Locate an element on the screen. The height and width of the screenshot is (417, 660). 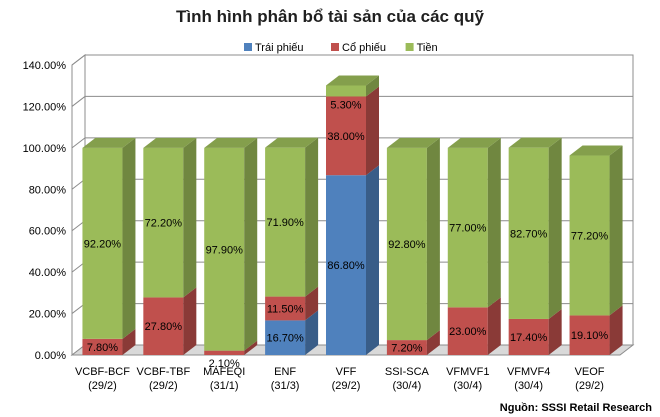
x-tick-label: VEOF is located at coordinates (590, 372).